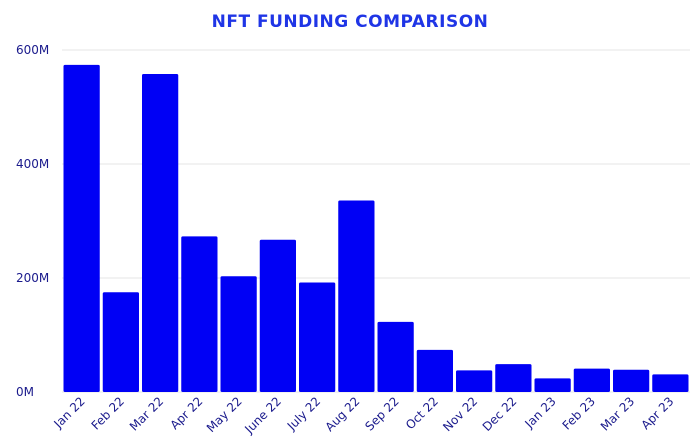 The width and height of the screenshot is (700, 445). Describe the element at coordinates (25, 392) in the screenshot. I see `y-tick-label: 0M` at that location.